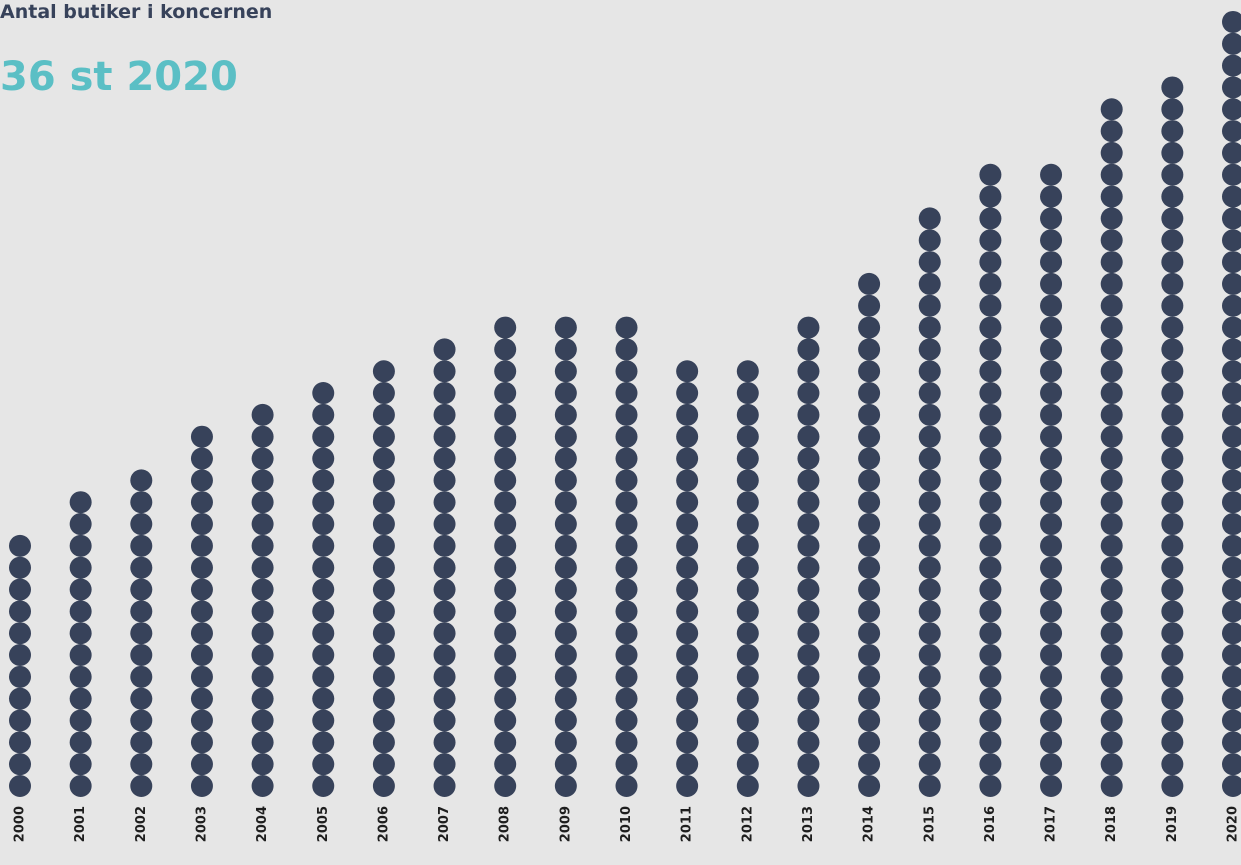 Image resolution: width=1241 pixels, height=865 pixels. I want to click on x-tick-label: 2010, so click(626, 824).